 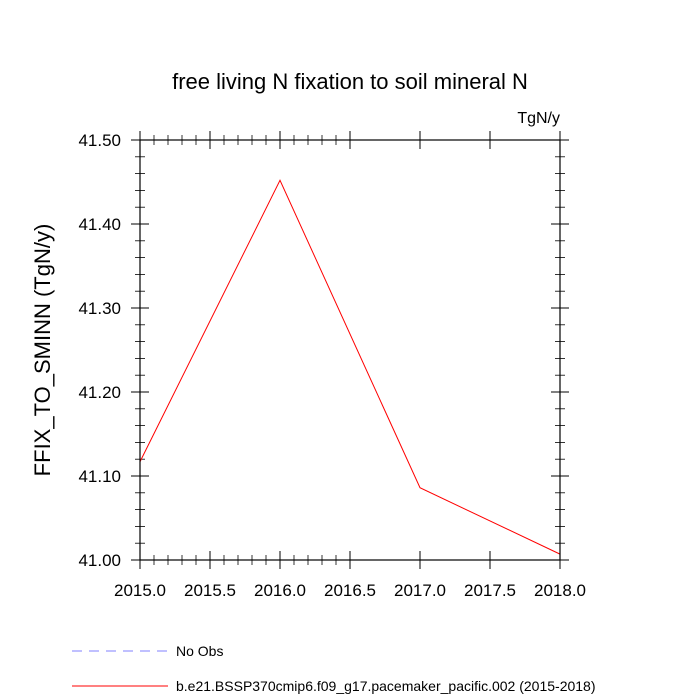 I want to click on x-tick-label: 2017.5, so click(x=490, y=590).